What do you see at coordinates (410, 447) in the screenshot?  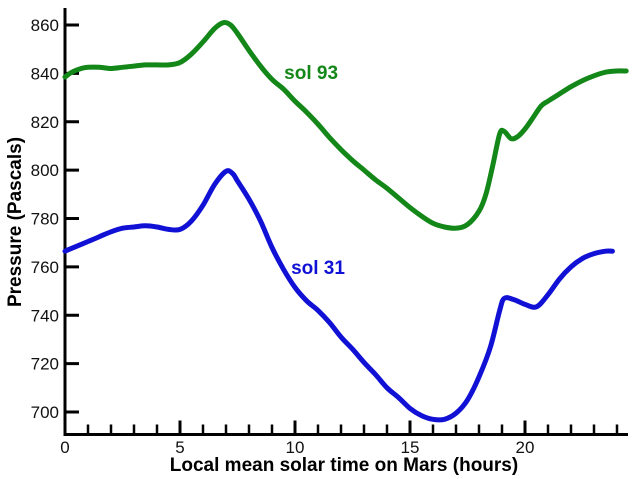 I see `x-tick-label: 15` at bounding box center [410, 447].